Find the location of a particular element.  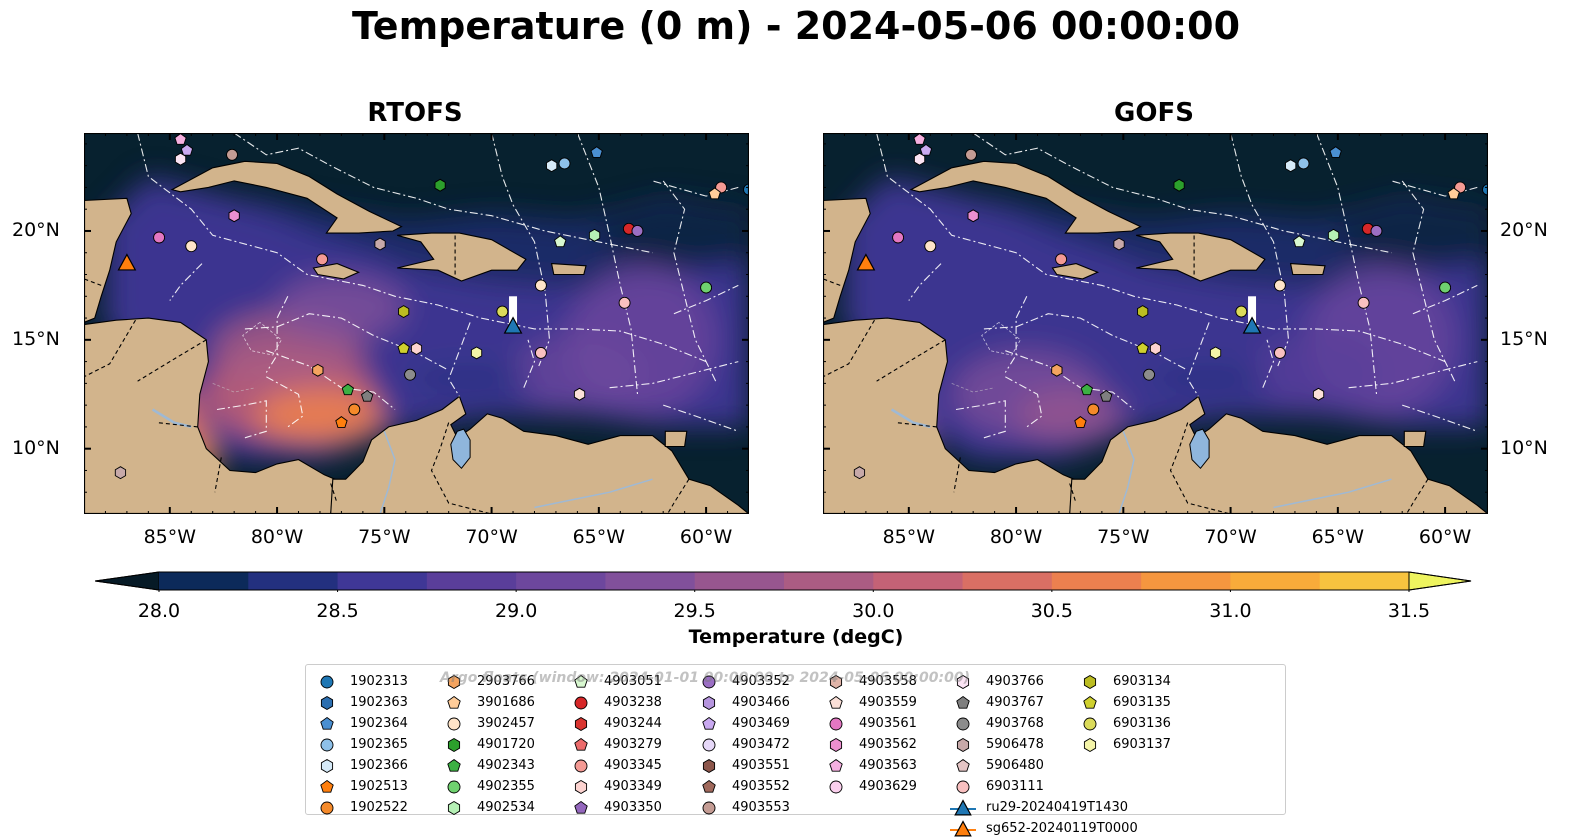

lon-tick-label: 85°W is located at coordinates (170, 537).